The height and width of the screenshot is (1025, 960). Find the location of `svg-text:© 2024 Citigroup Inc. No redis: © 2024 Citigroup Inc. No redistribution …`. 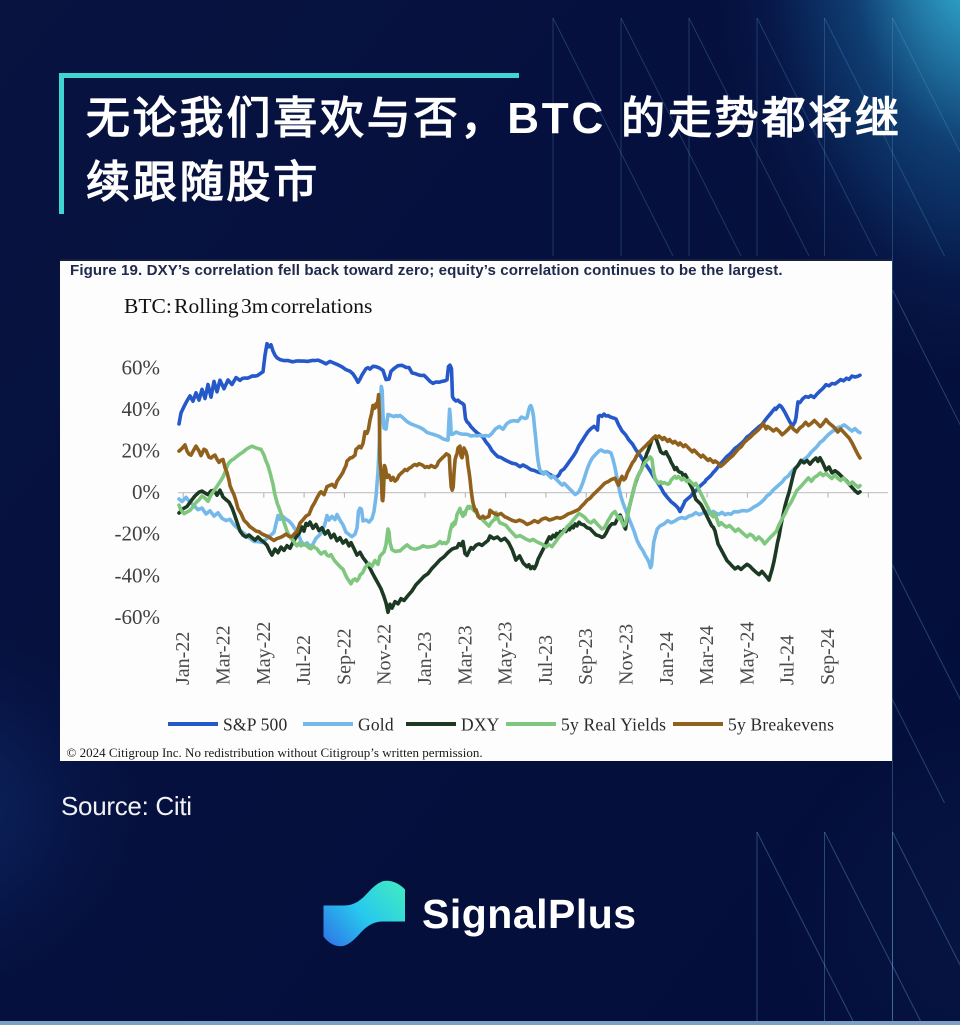

svg-text:© 2024 Citigroup Inc. No redis: © 2024 Citigroup Inc. No redistribution … is located at coordinates (275, 752).